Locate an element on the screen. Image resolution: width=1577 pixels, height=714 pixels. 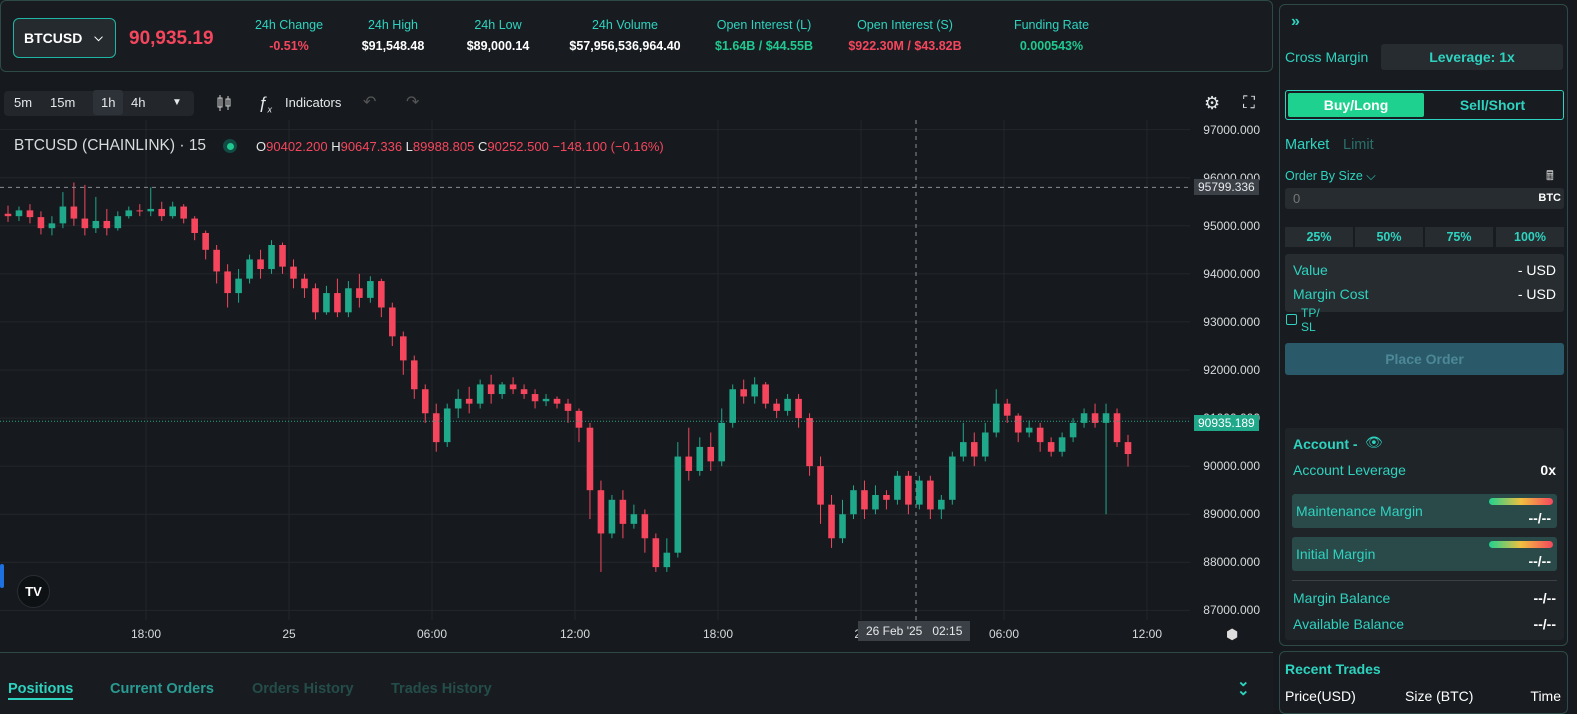
indicators-button: Indicators is located at coordinates (313, 102).